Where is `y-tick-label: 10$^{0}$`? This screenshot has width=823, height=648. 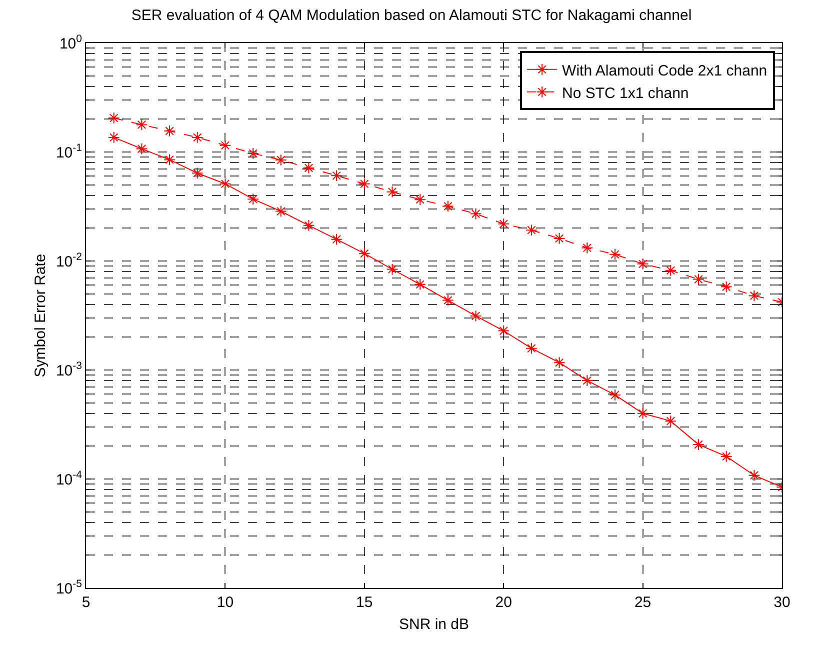 y-tick-label: 10$^{0}$ is located at coordinates (70, 42).